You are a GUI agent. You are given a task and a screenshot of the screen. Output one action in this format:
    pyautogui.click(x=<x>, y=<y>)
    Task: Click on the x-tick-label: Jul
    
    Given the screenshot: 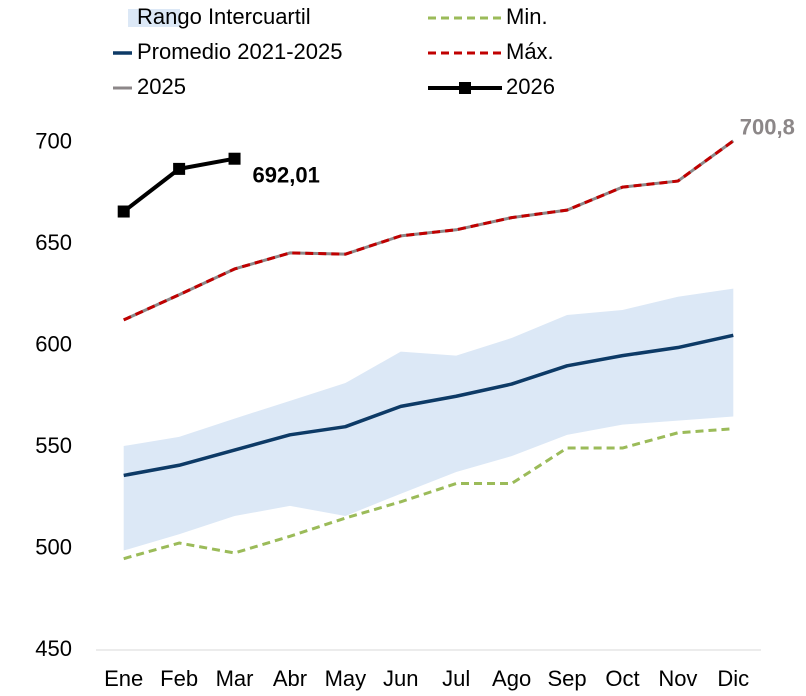 What is the action you would take?
    pyautogui.click(x=456, y=678)
    